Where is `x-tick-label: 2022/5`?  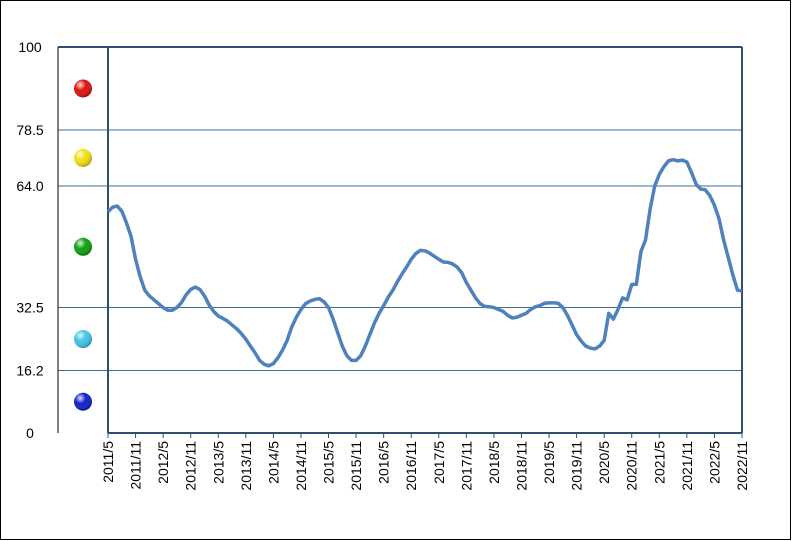
x-tick-label: 2022/5 is located at coordinates (714, 462).